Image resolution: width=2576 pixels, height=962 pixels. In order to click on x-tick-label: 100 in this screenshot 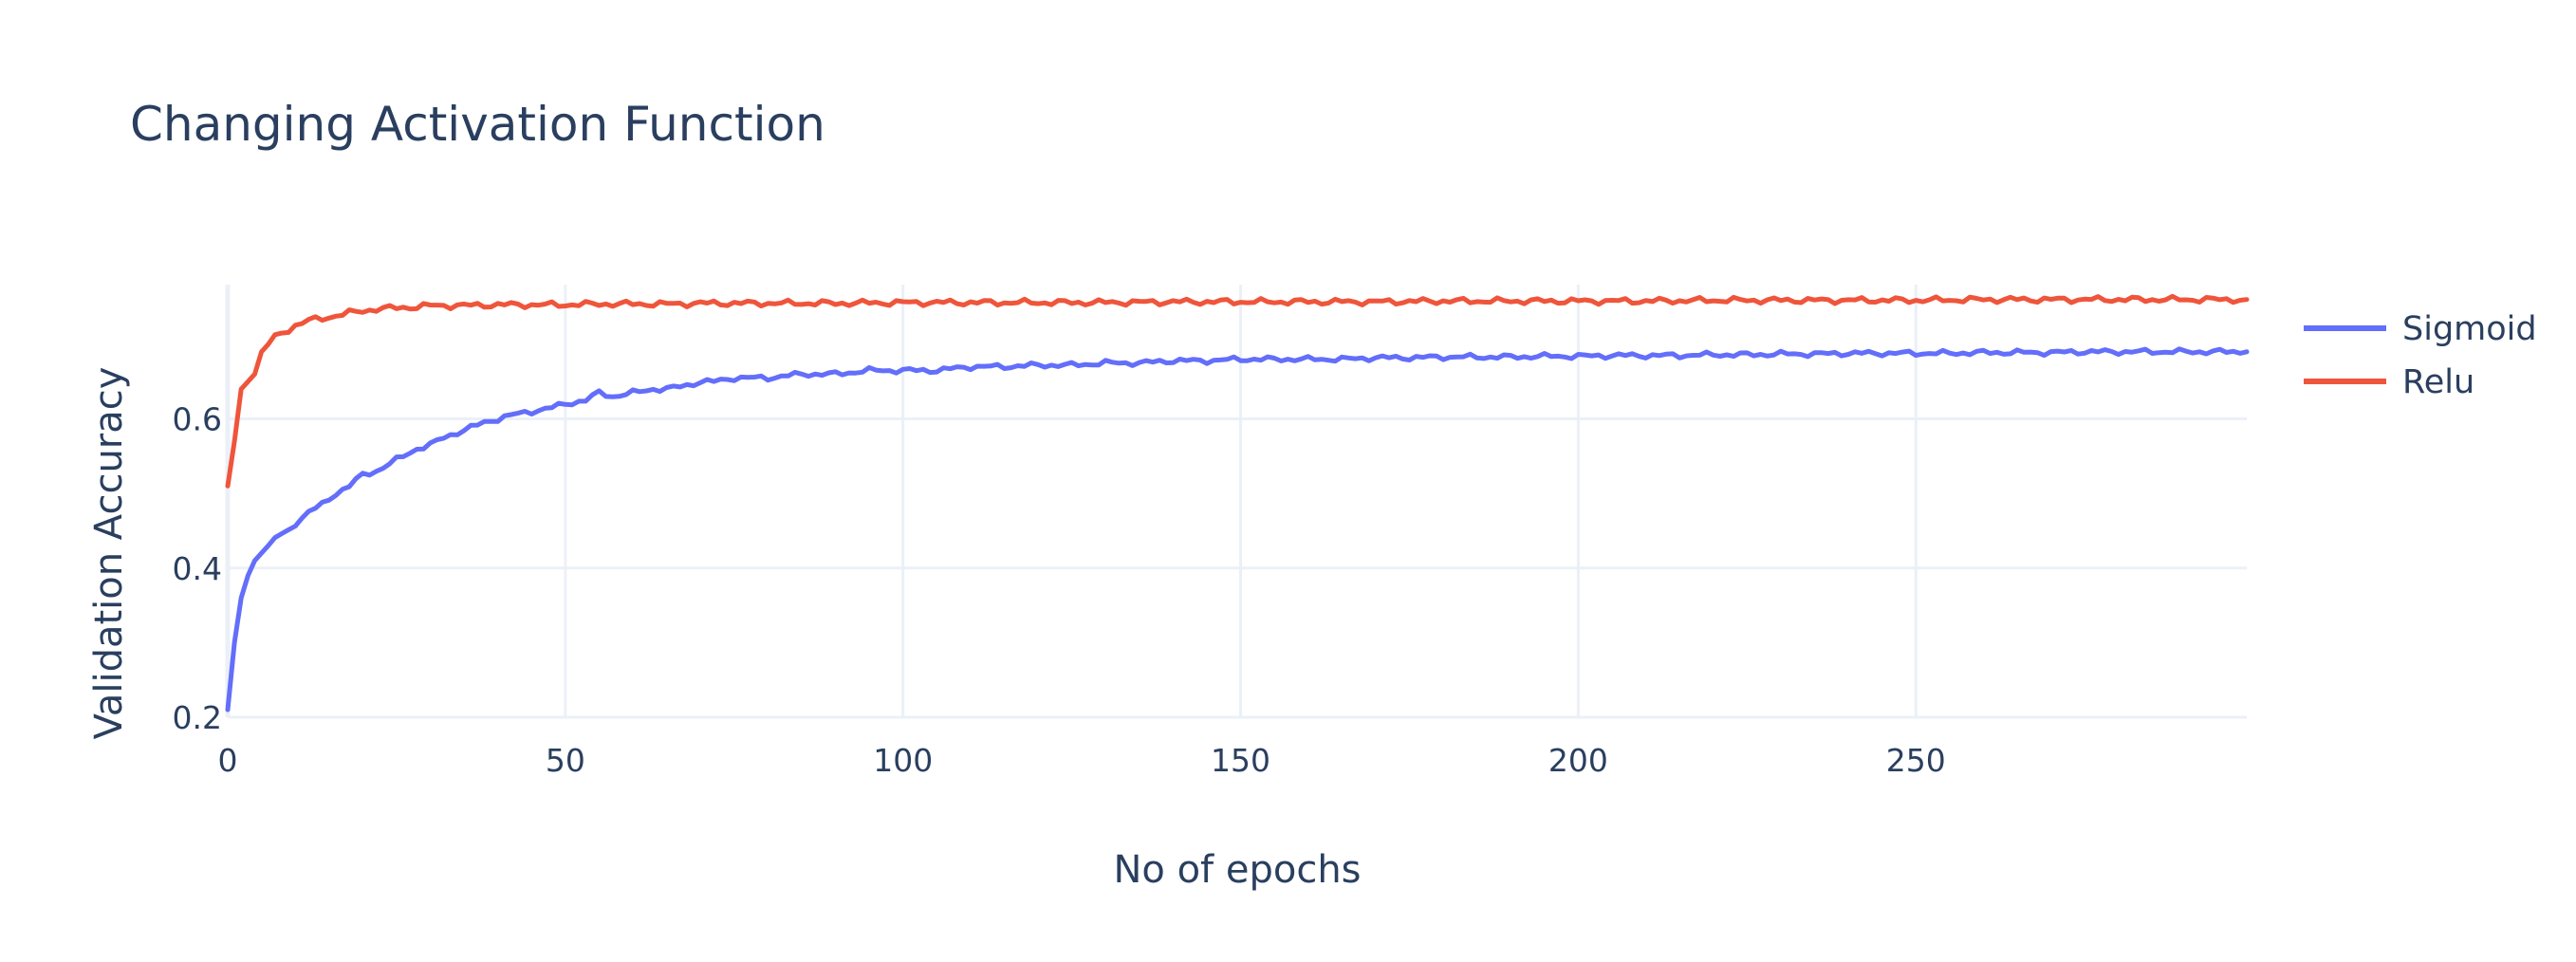, I will do `click(903, 760)`.